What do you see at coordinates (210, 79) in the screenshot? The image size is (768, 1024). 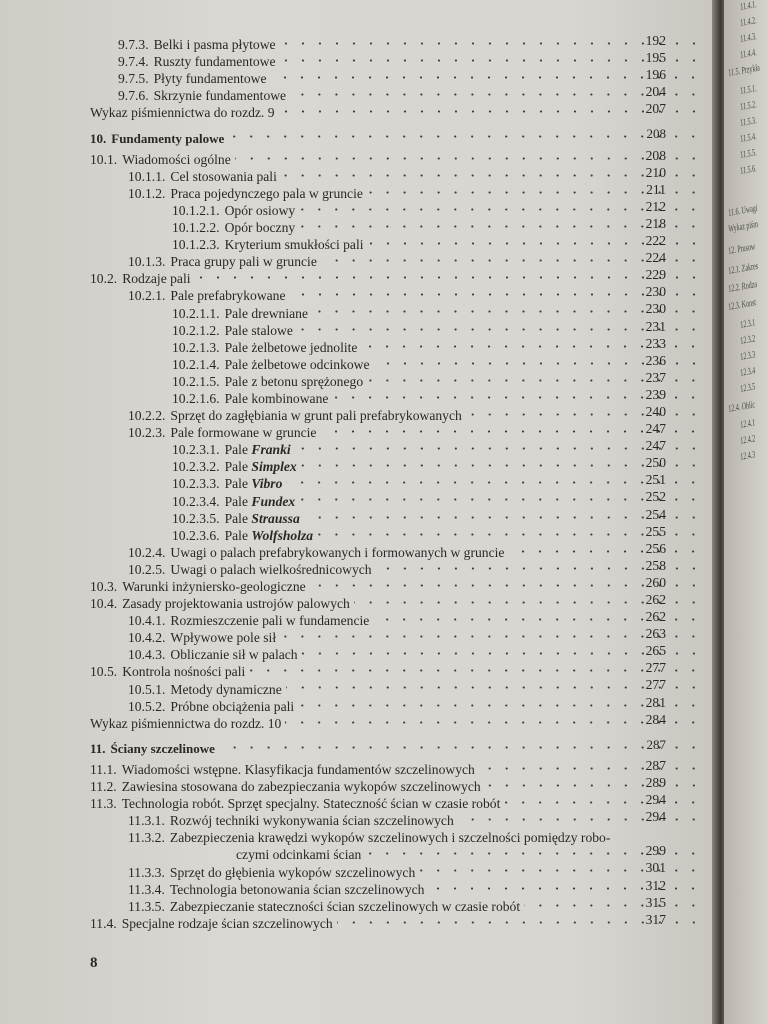 I see `toc-entry-title: Płyty fundamentowe` at bounding box center [210, 79].